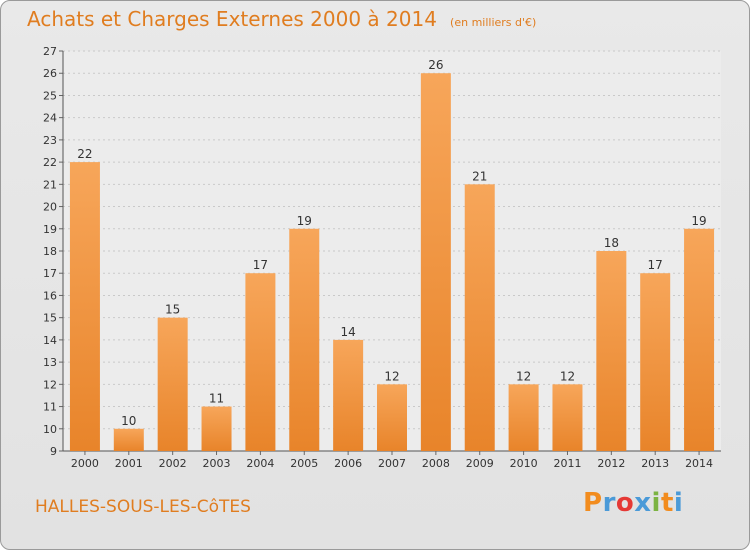 The image size is (750, 550). I want to click on chart-unit-note: (en milliers d'€), so click(493, 22).